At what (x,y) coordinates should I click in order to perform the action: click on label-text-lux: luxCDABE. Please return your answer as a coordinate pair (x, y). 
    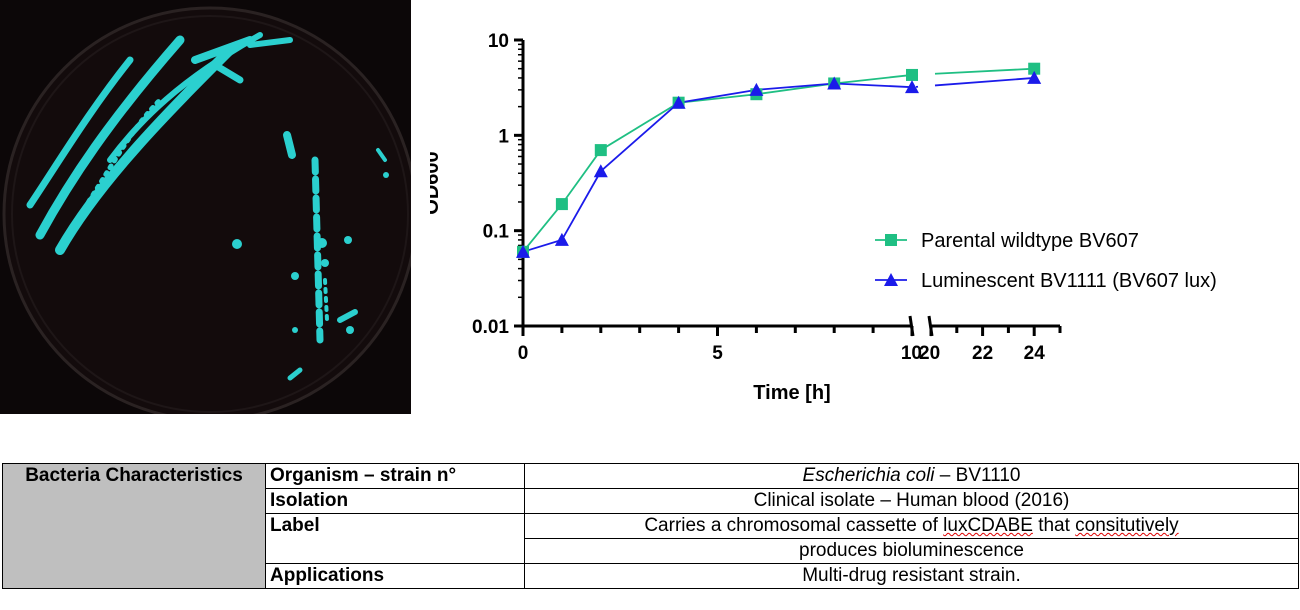
    Looking at the image, I should click on (988, 525).